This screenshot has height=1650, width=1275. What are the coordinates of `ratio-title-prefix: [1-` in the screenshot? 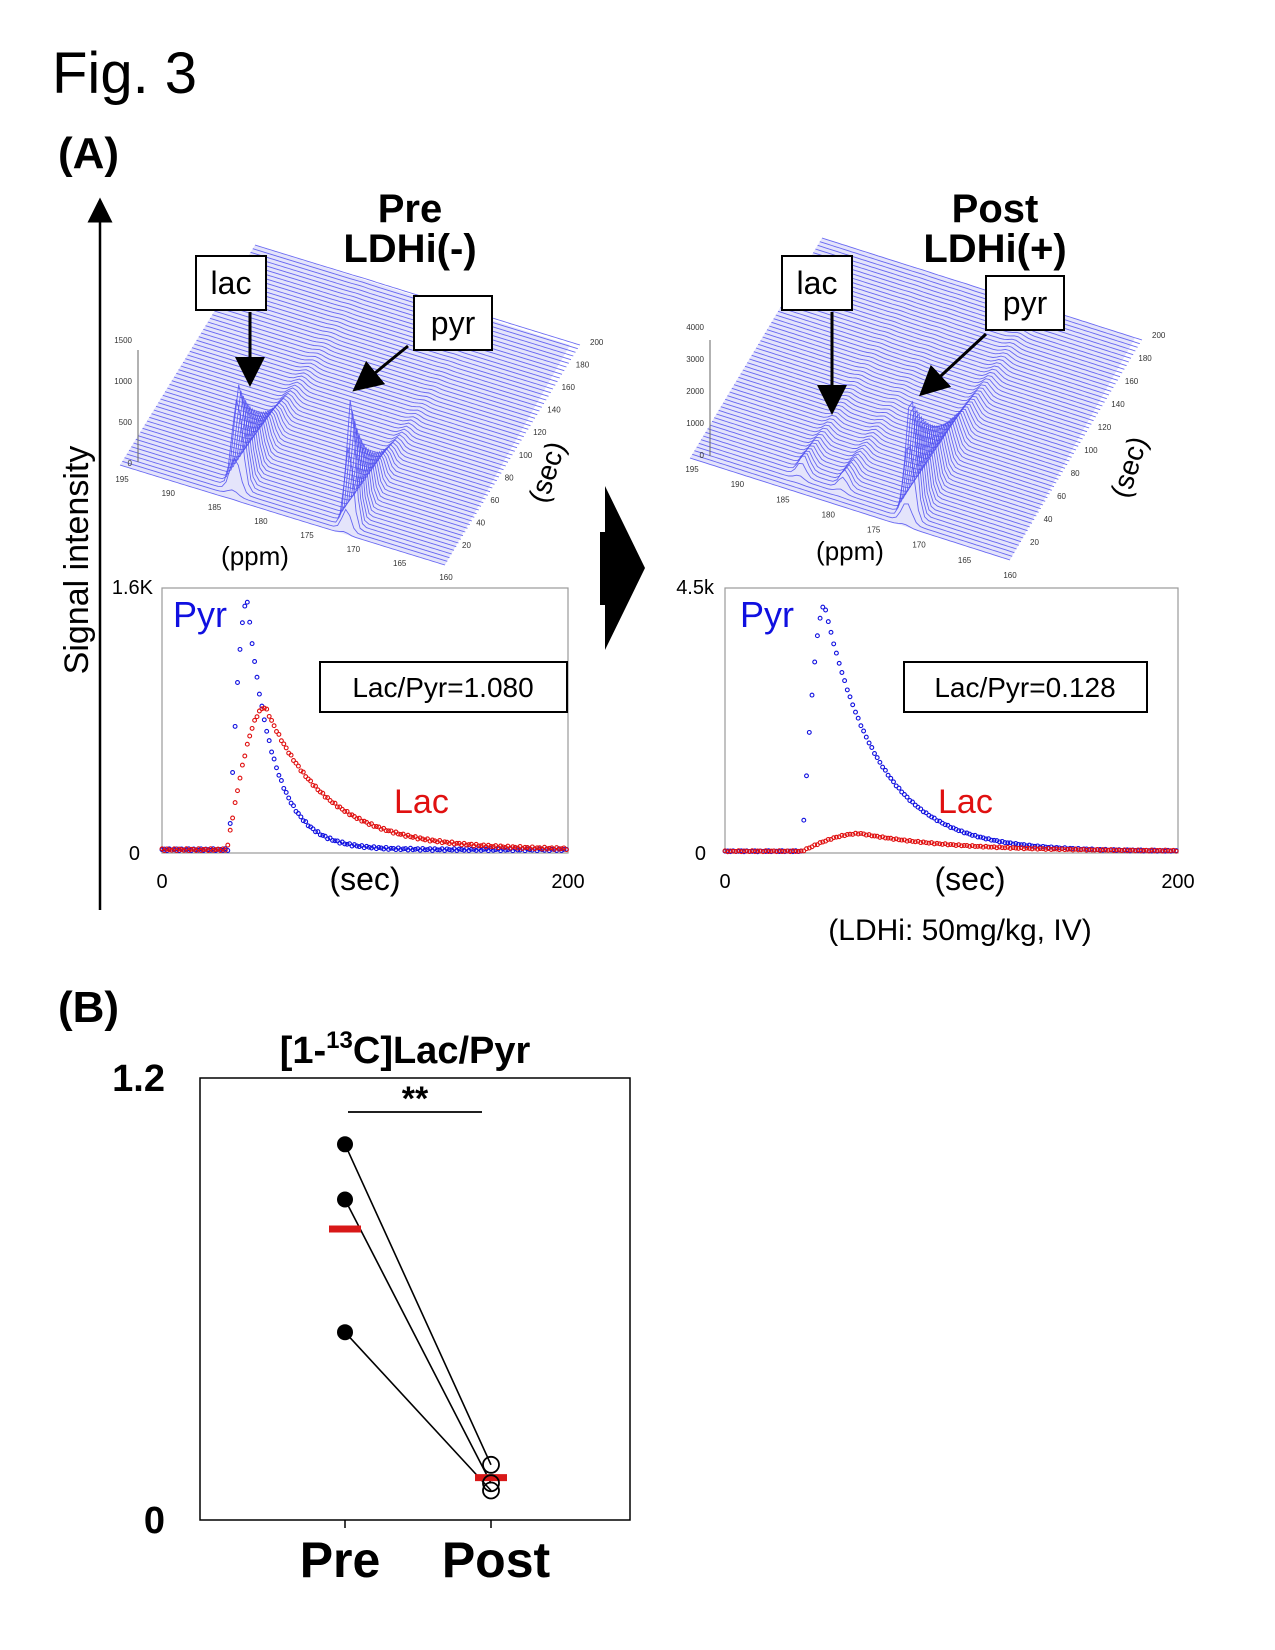 It's located at (303, 1051).